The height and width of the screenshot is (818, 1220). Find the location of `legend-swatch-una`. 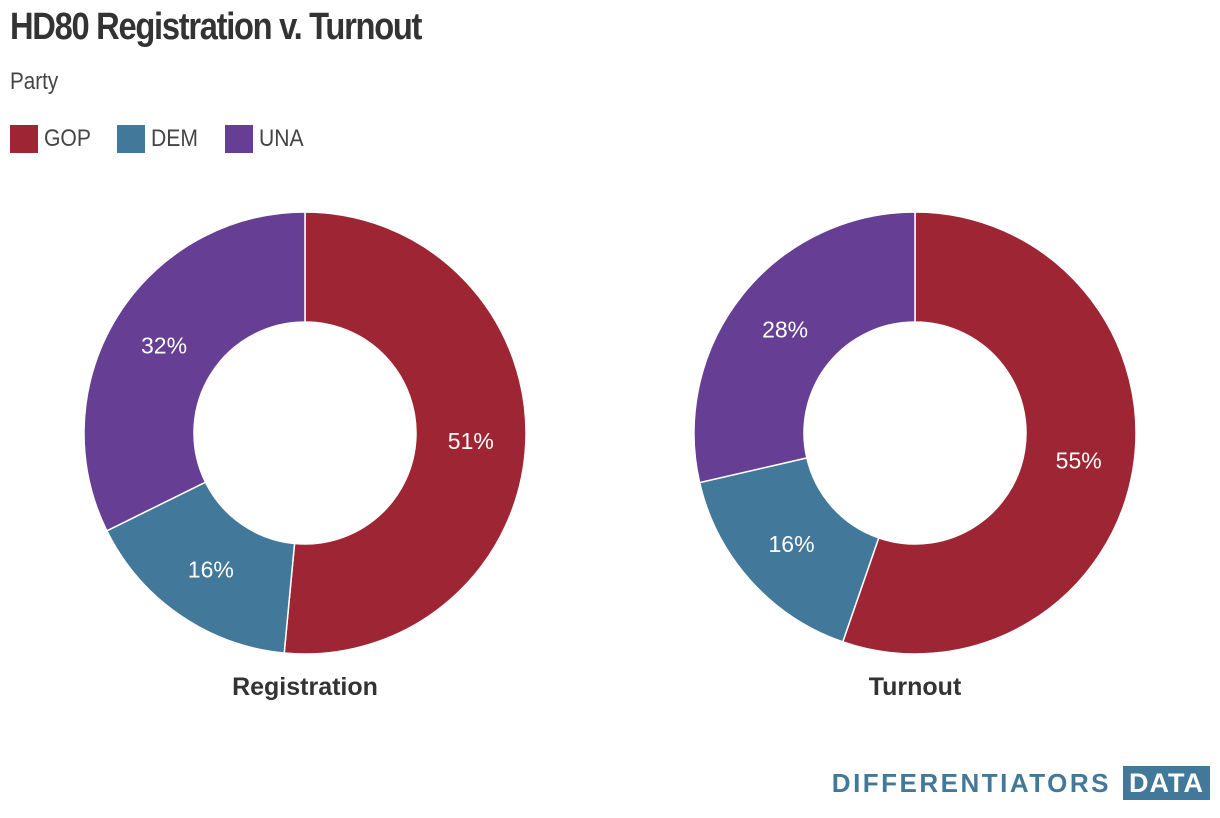

legend-swatch-una is located at coordinates (238, 139).